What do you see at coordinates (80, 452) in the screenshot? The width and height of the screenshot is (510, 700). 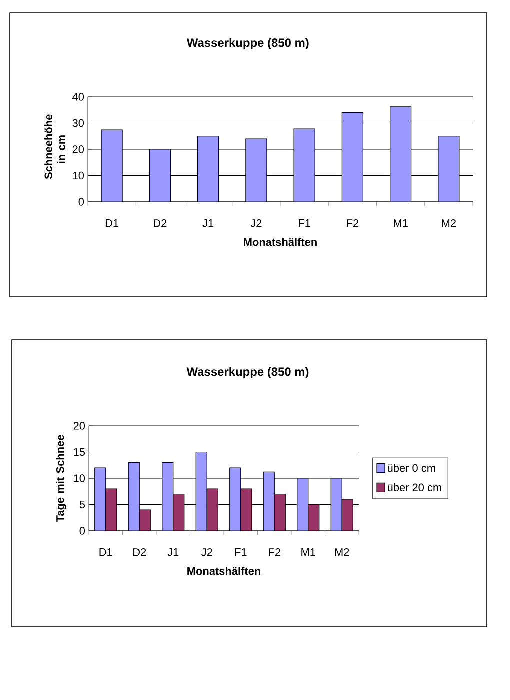 I see `y-tick-label: 15` at bounding box center [80, 452].